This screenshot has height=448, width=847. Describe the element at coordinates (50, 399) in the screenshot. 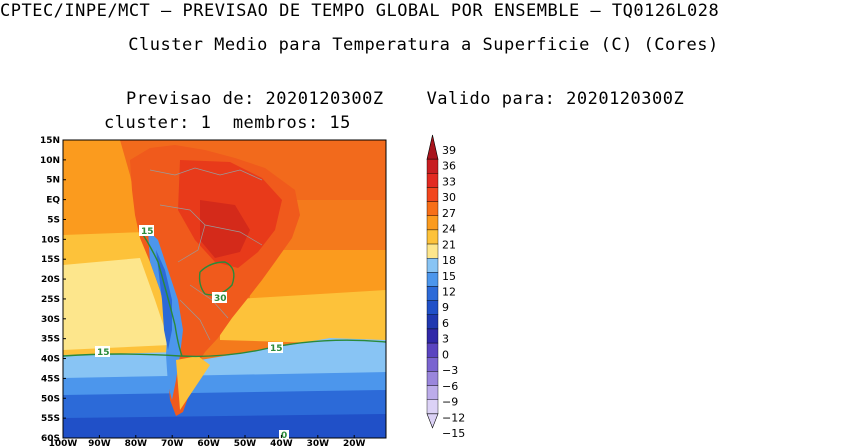

I see `latitude-label: 50S` at that location.